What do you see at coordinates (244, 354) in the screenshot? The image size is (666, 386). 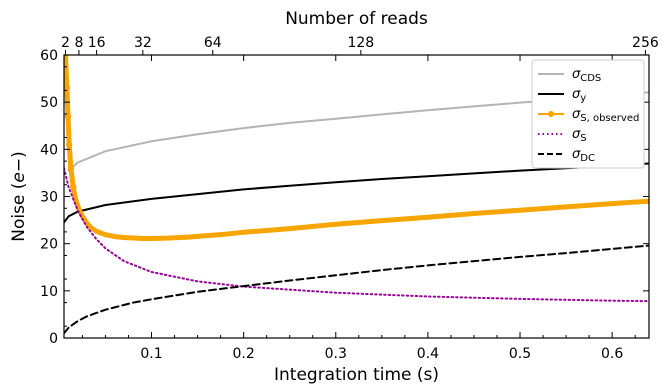 I see `x-tick-label: 0.2` at bounding box center [244, 354].